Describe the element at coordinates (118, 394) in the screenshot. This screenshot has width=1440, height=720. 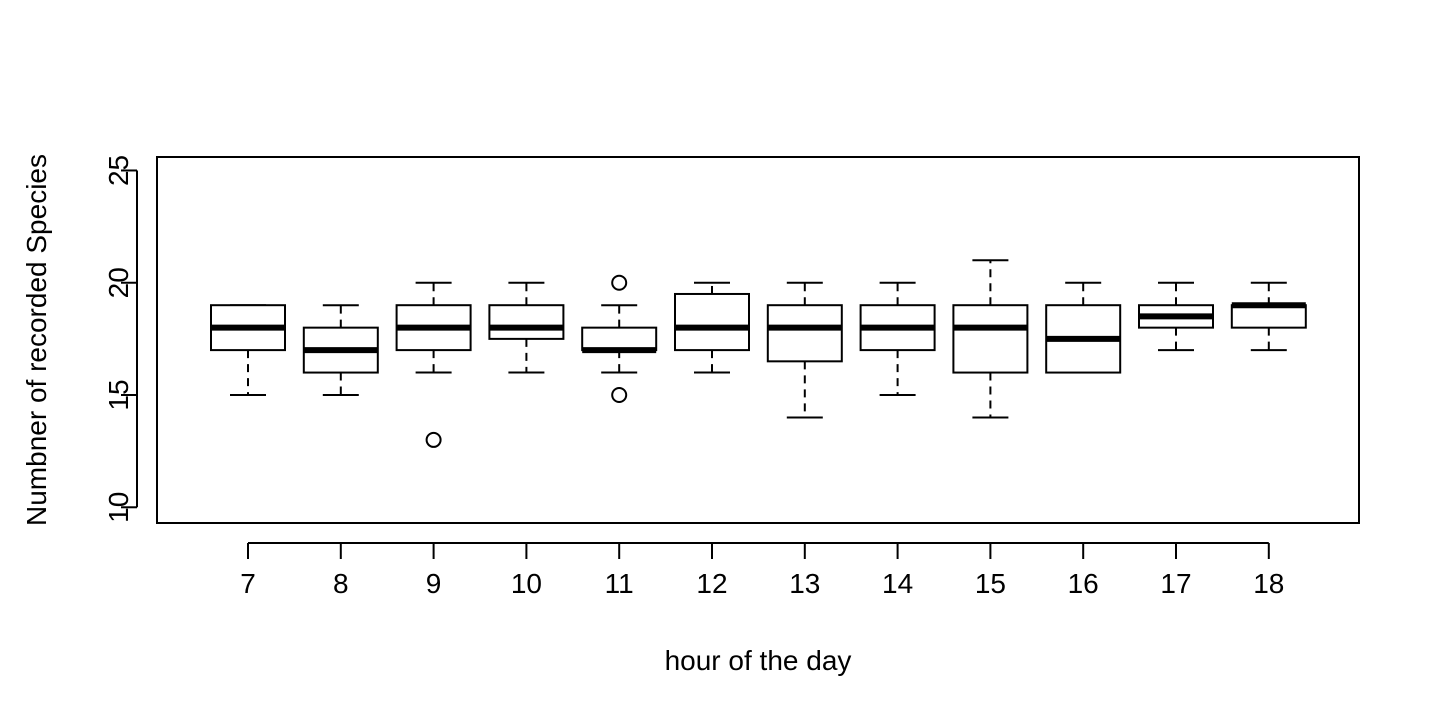
I see `y-tick-label: 15` at that location.